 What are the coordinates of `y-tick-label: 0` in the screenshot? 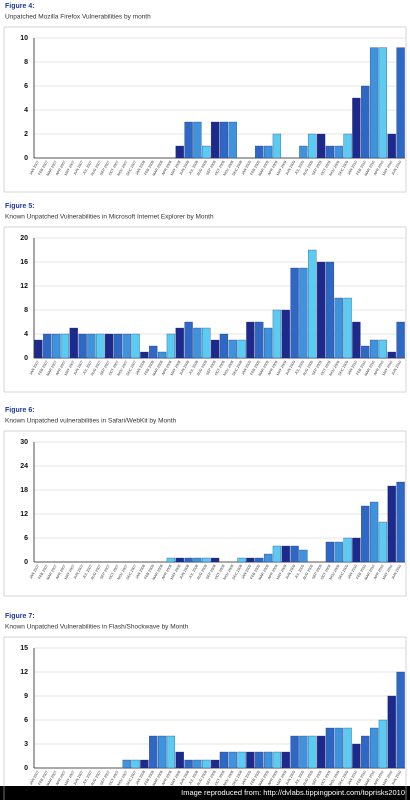 It's located at (26, 562).